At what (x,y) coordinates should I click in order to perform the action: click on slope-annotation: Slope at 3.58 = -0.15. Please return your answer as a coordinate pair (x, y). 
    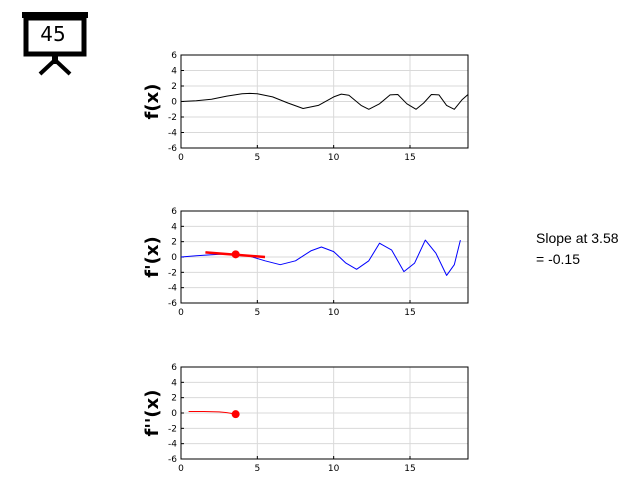
    Looking at the image, I should click on (585, 249).